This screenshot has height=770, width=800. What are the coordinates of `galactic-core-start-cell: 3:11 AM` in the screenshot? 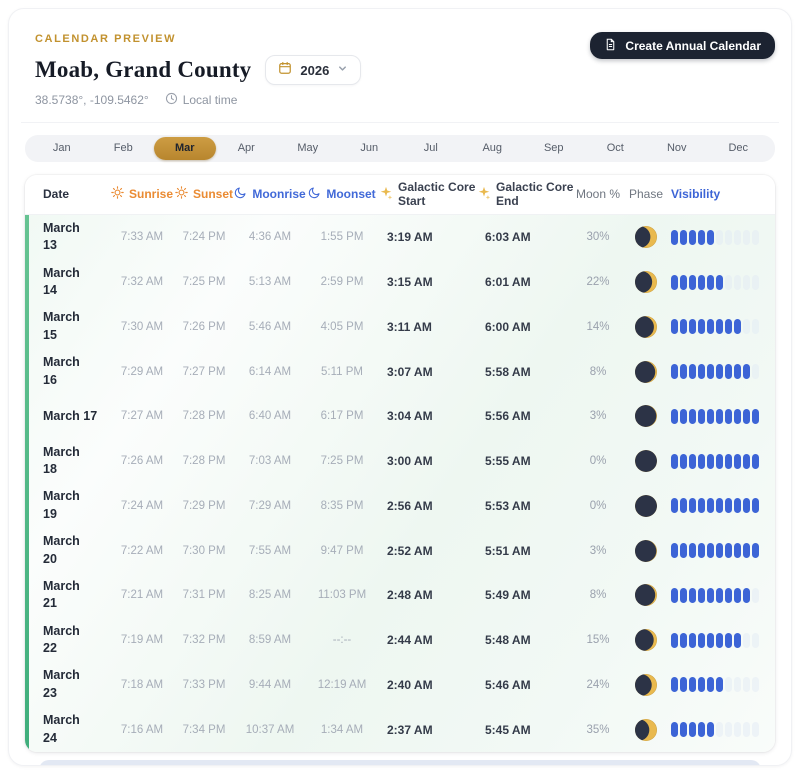 It's located at (409, 326).